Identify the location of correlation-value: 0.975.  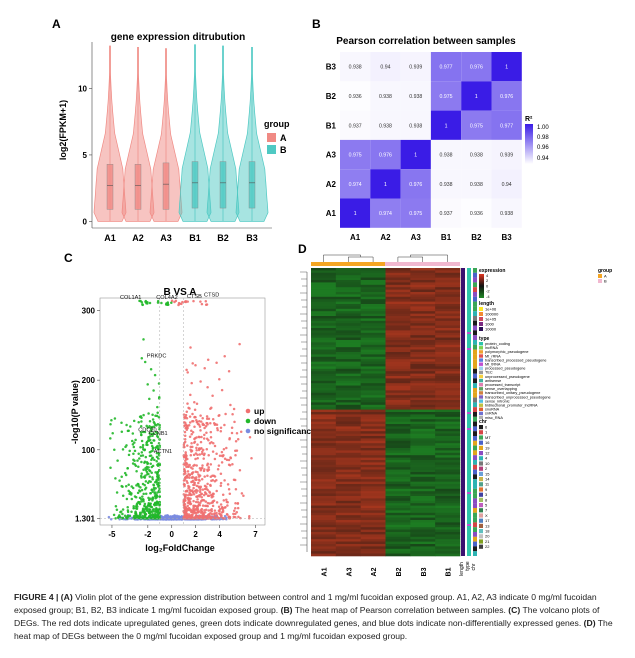
(446, 97).